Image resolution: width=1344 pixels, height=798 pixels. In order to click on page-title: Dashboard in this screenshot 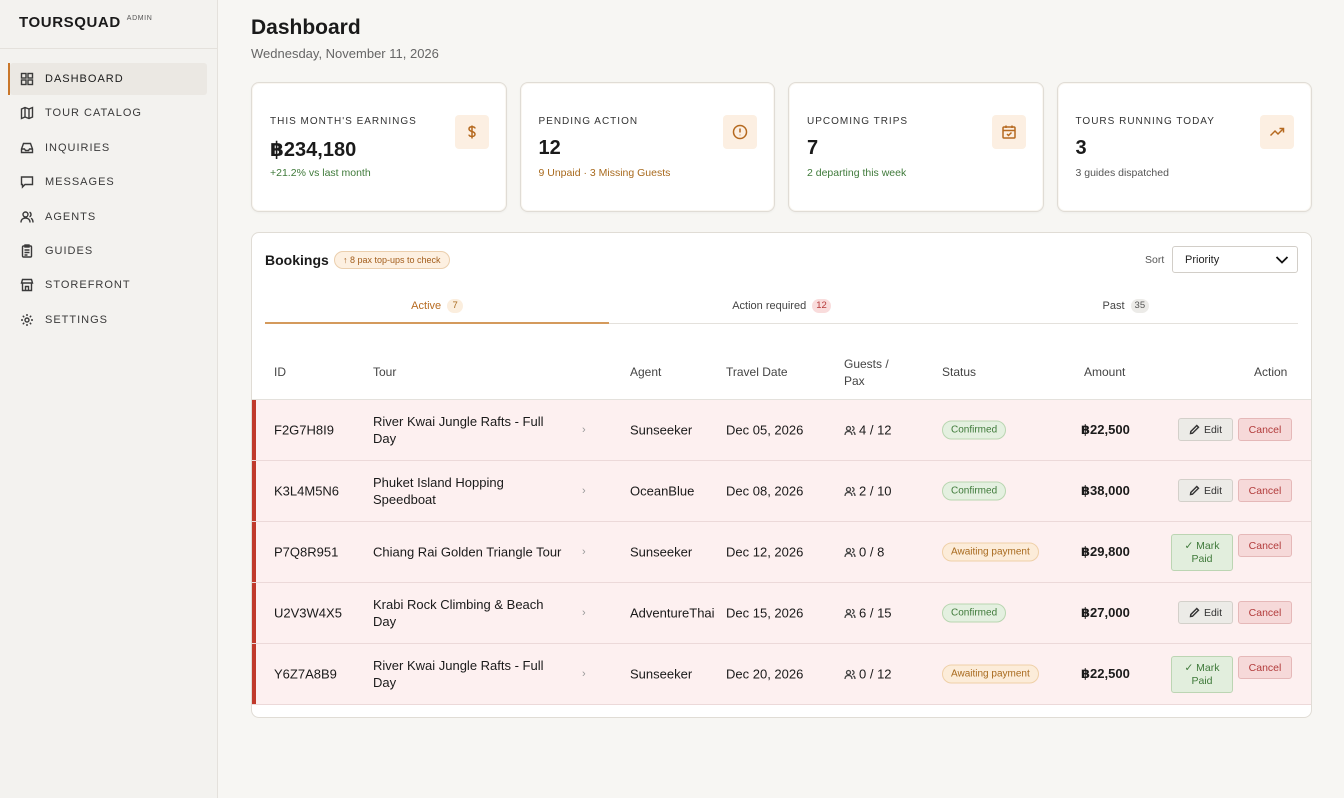, I will do `click(306, 27)`.